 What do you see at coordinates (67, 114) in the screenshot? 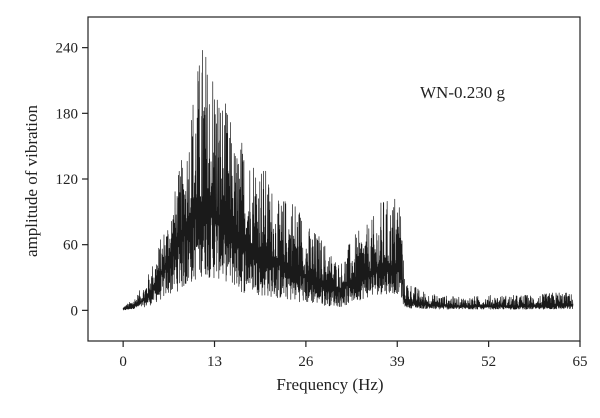
I see `y-tick-label: 180` at bounding box center [67, 114].